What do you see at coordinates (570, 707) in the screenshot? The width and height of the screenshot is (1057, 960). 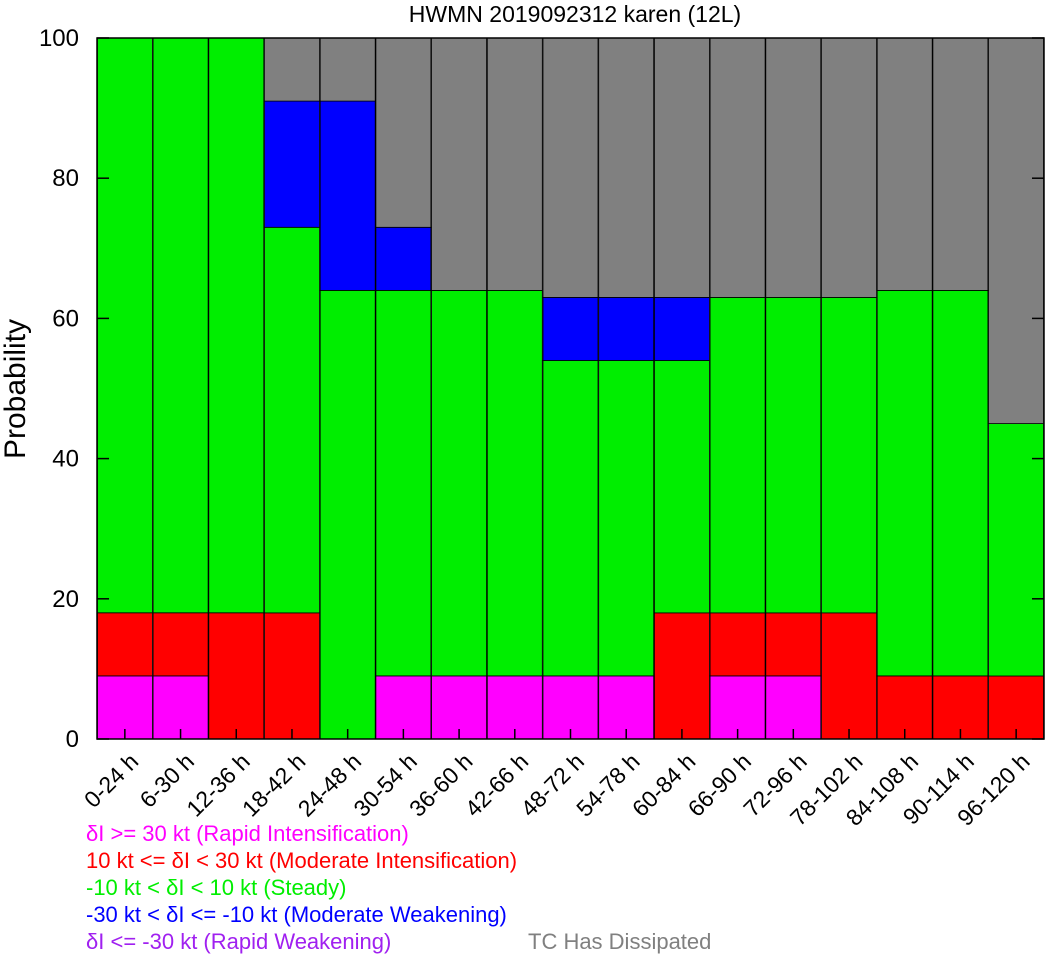 I see `bar-rapid-intensification-48-72-h` at bounding box center [570, 707].